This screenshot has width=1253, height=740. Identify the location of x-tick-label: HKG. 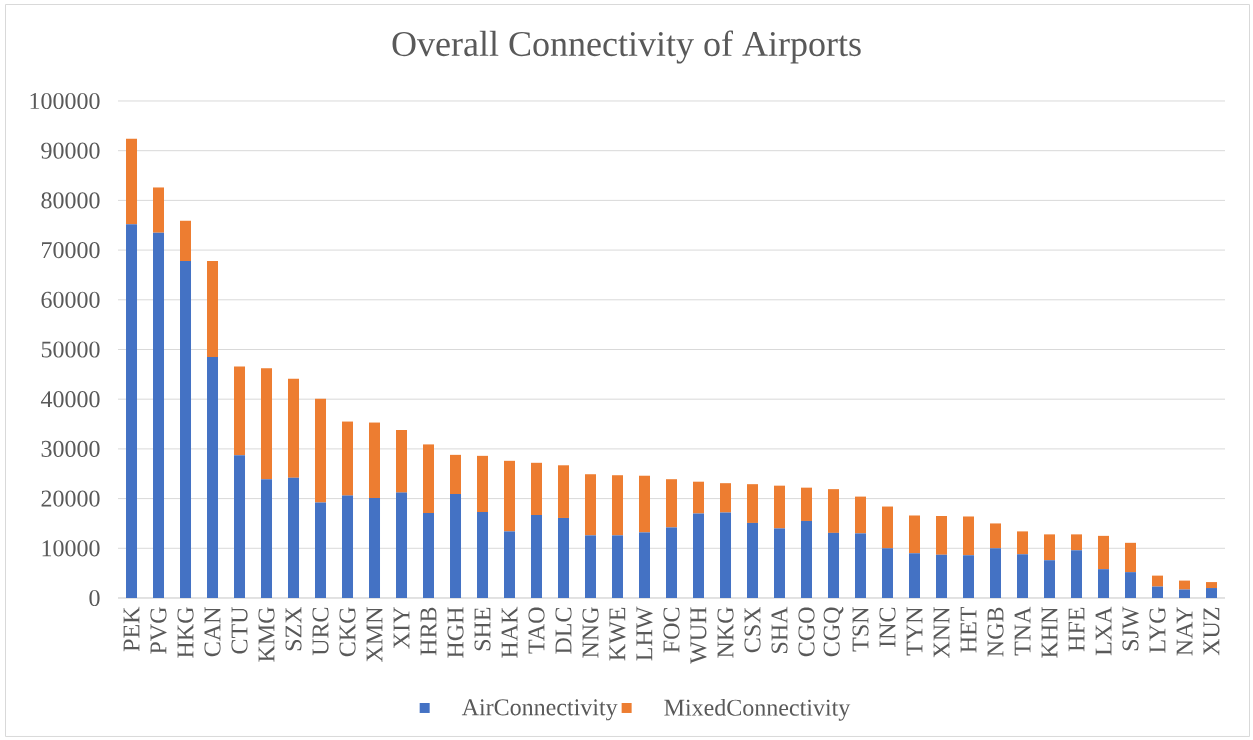
(185, 632).